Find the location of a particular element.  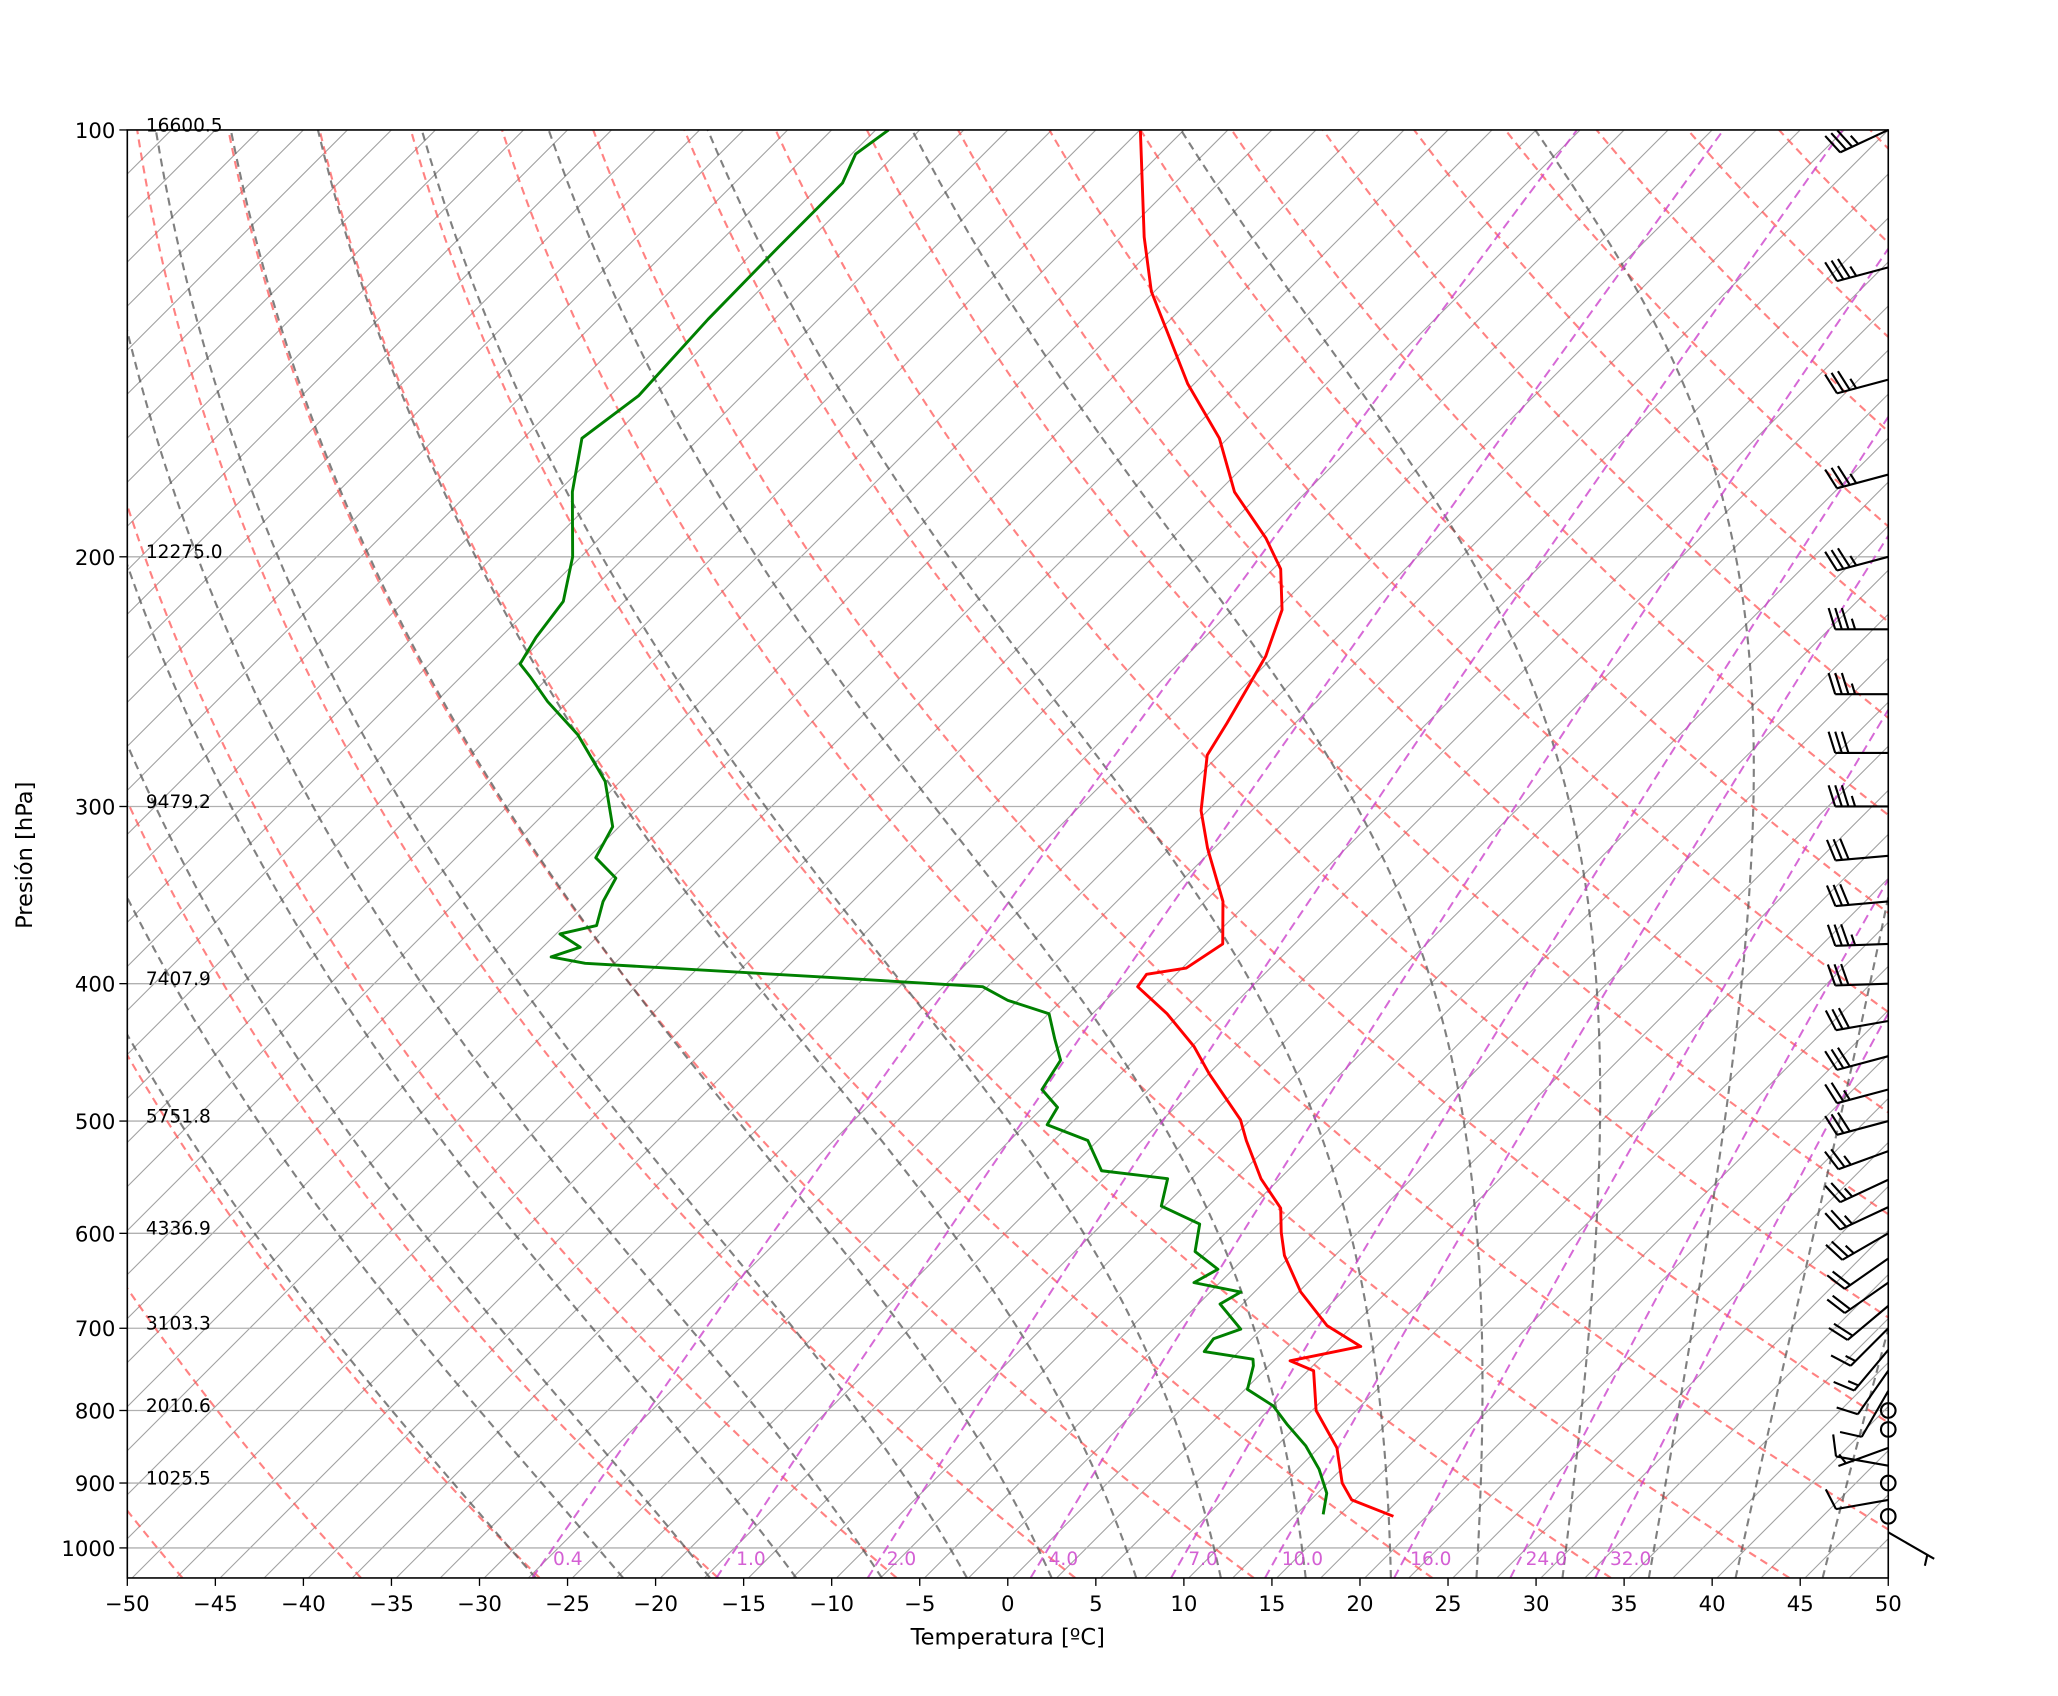

x-tick-label: 10 is located at coordinates (1183, 1604).